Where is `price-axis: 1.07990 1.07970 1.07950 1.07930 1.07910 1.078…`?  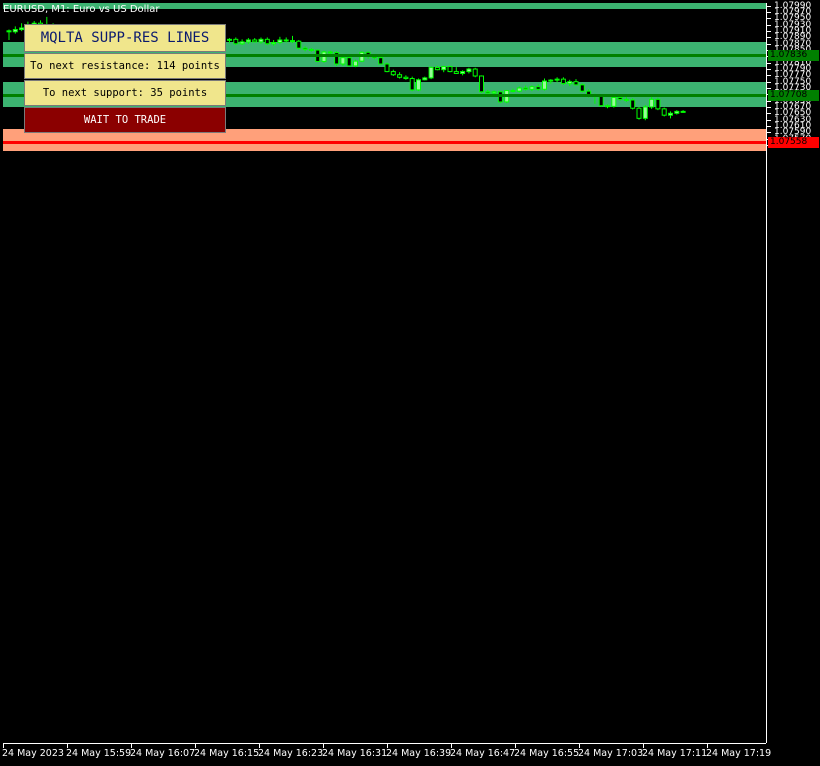
price-axis: 1.07990 1.07970 1.07950 1.07930 1.07910 1.078… is located at coordinates (793, 372).